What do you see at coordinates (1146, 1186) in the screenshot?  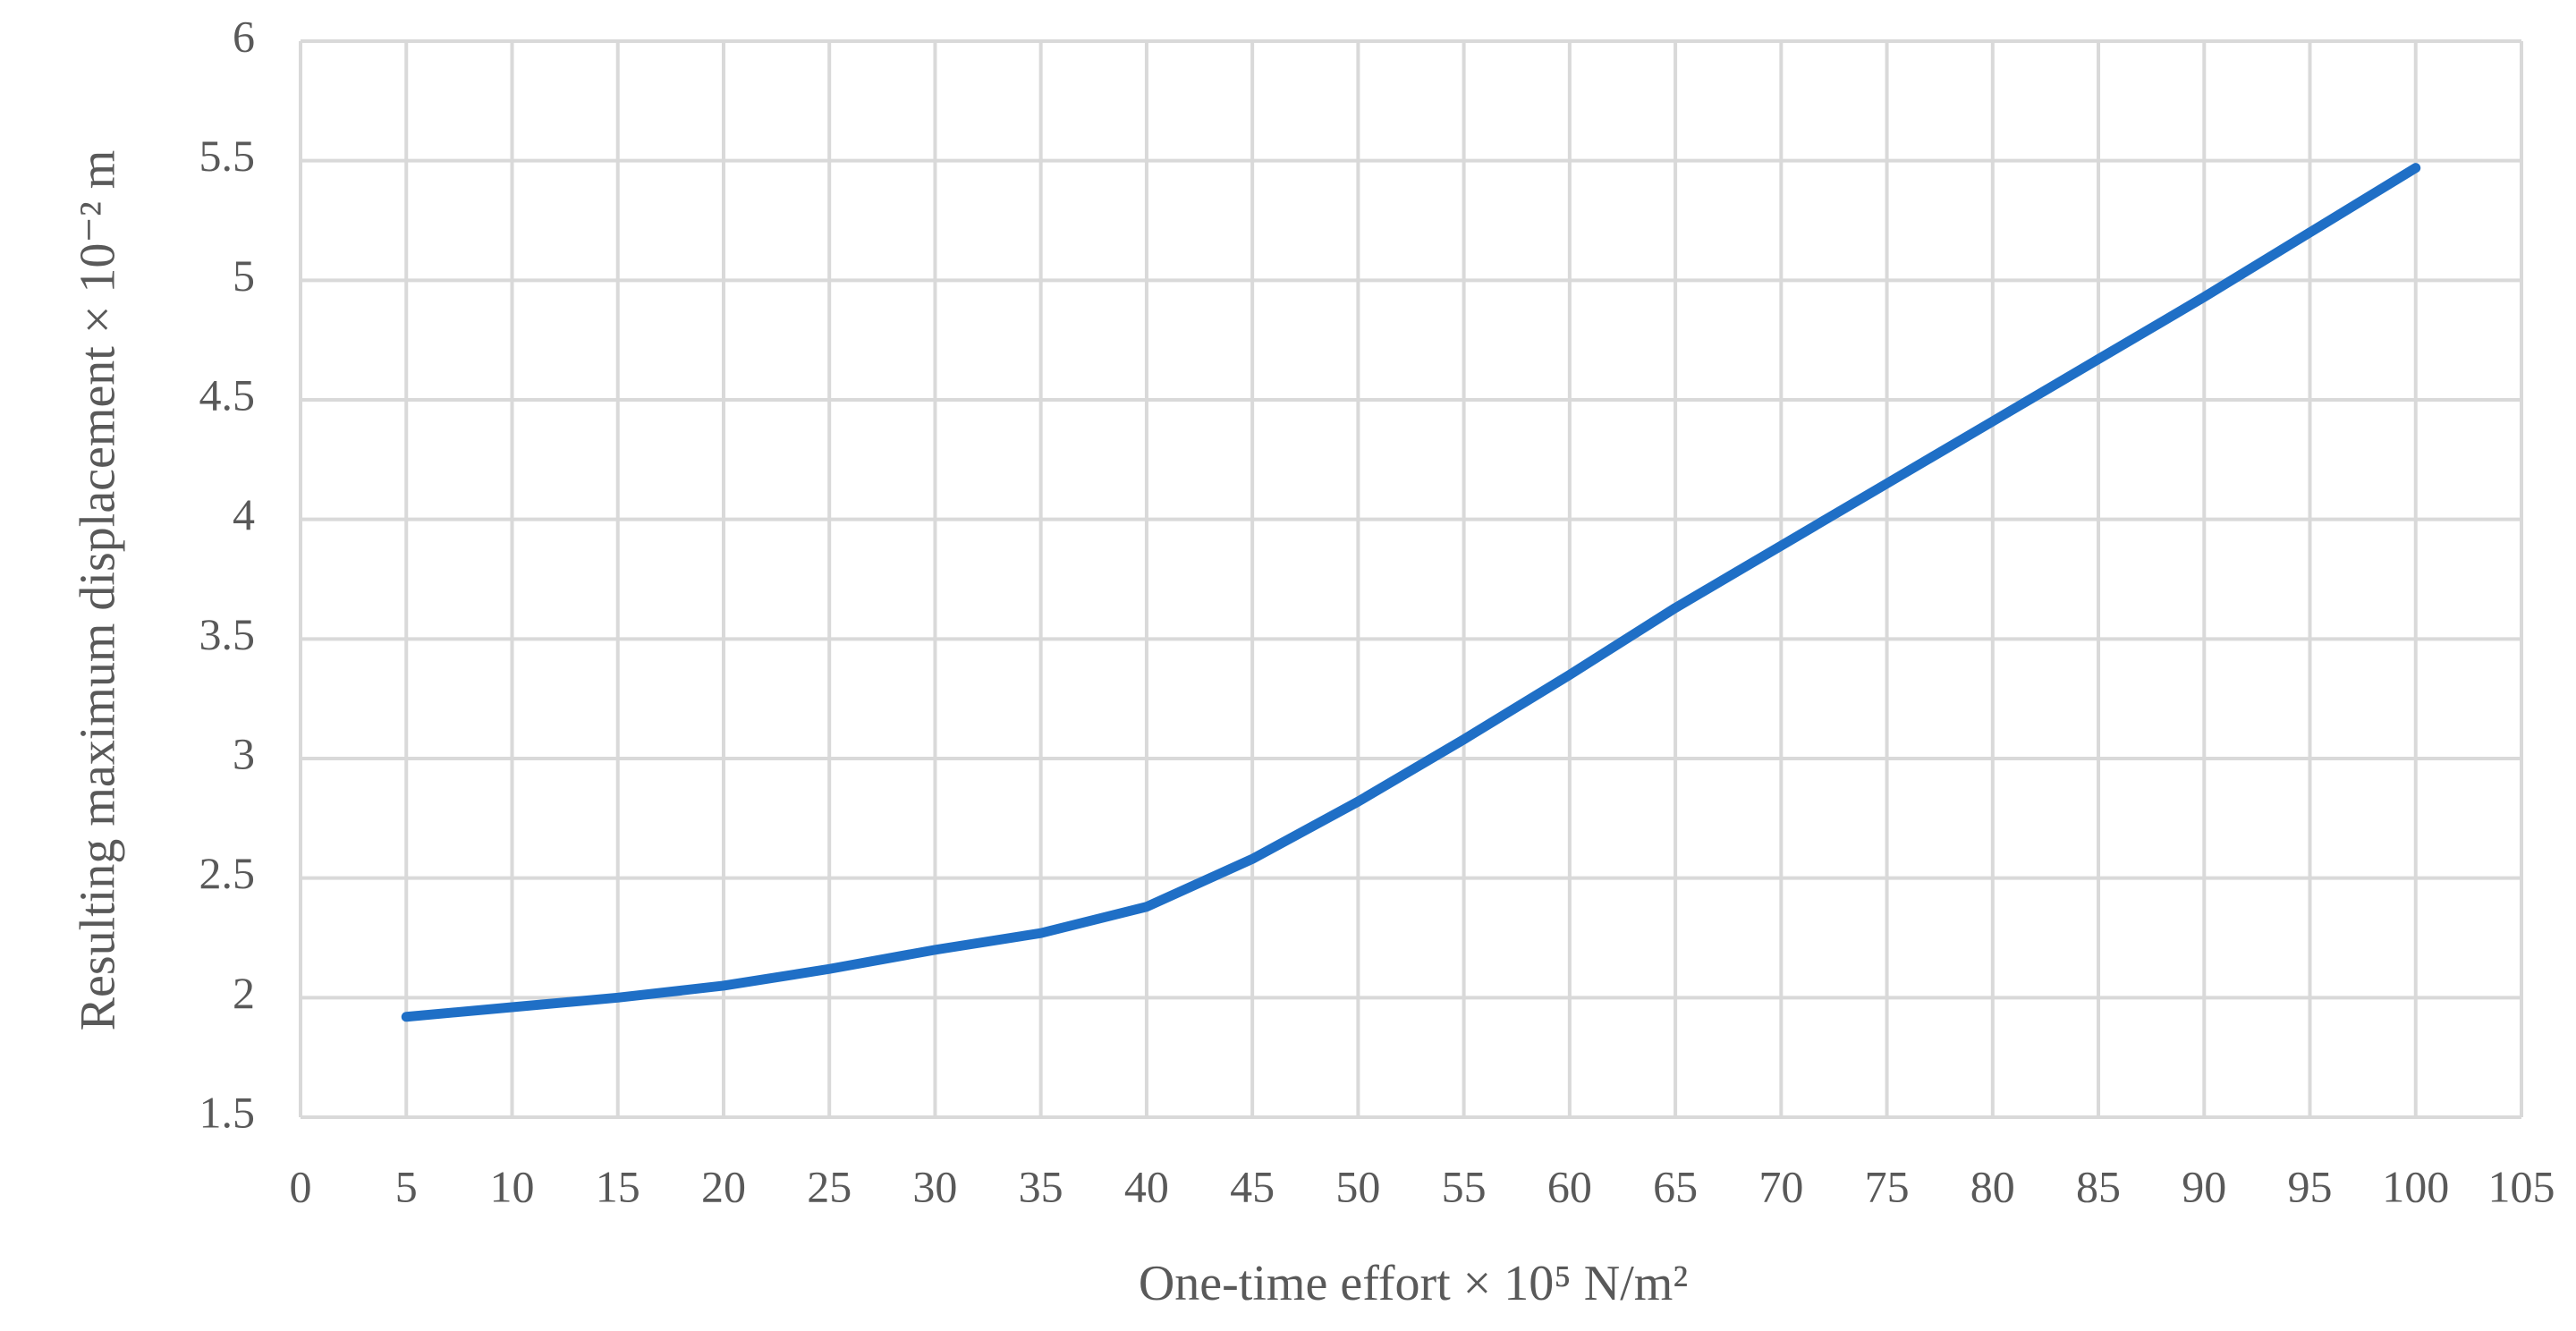 I see `x-tick-label: 40` at bounding box center [1146, 1186].